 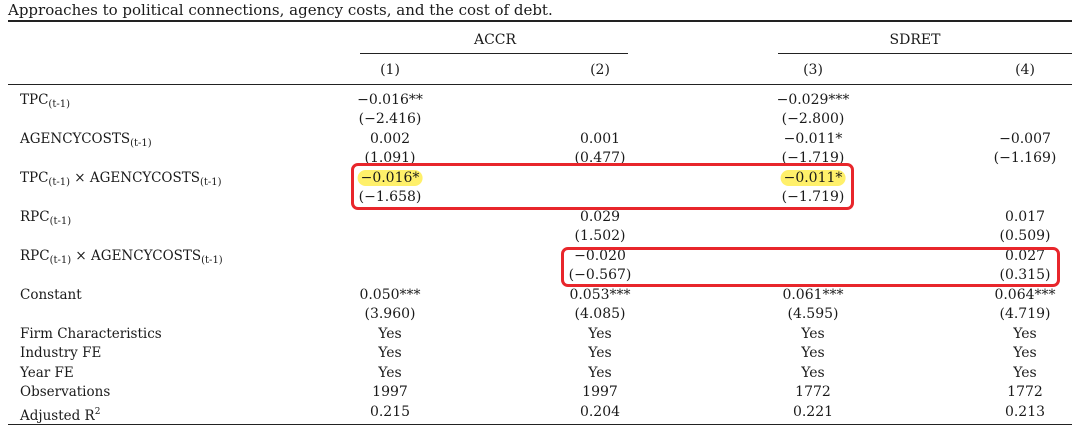 What do you see at coordinates (1025, 411) in the screenshot?
I see `r2-cell: 0.213` at bounding box center [1025, 411].